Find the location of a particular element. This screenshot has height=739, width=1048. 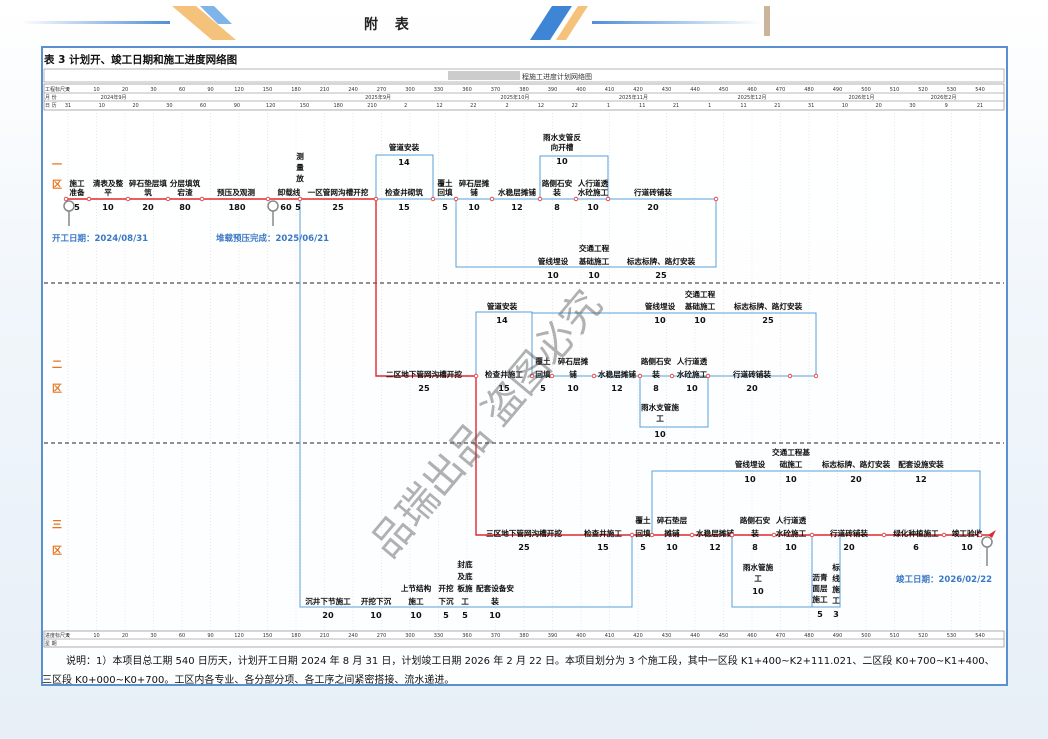

table-title: 表 3 计划开、竣工日期和施工进度网络图 is located at coordinates (141, 60).